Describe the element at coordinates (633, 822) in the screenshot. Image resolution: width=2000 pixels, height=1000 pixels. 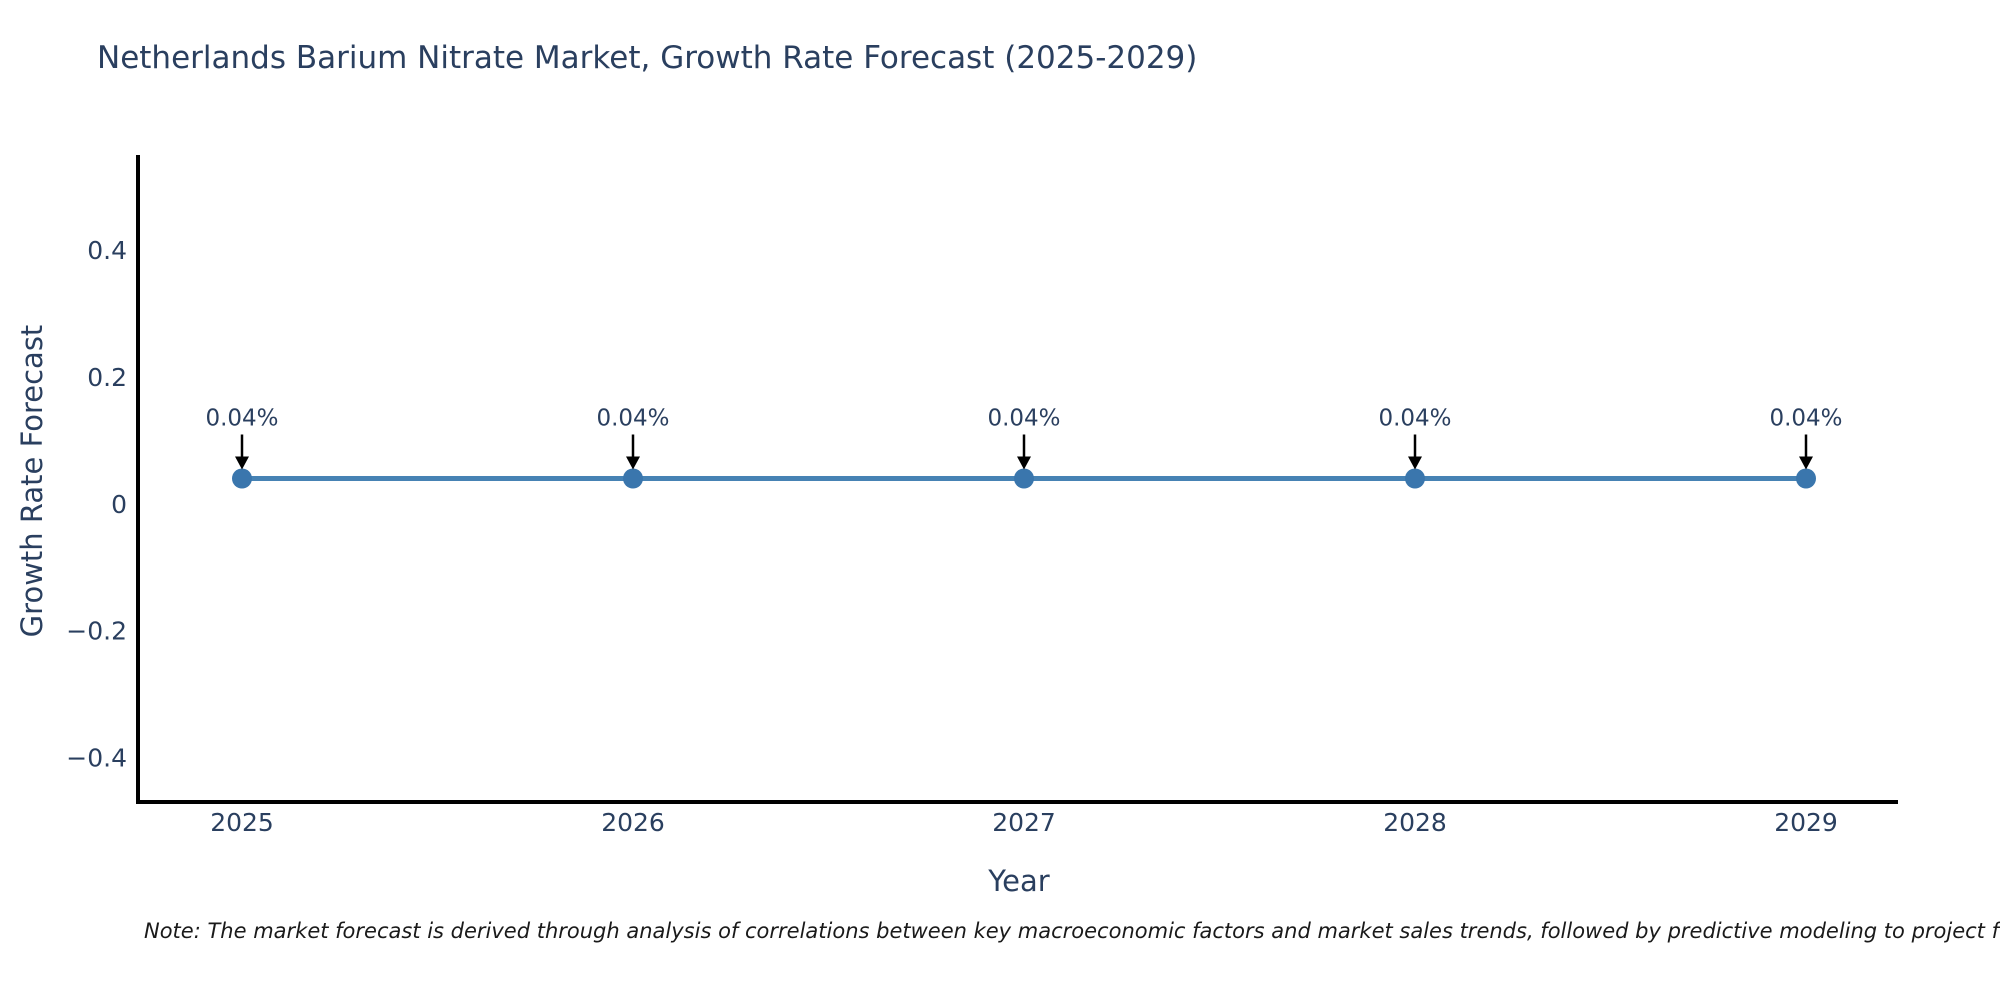
I see `x-tick-label: 2026` at that location.